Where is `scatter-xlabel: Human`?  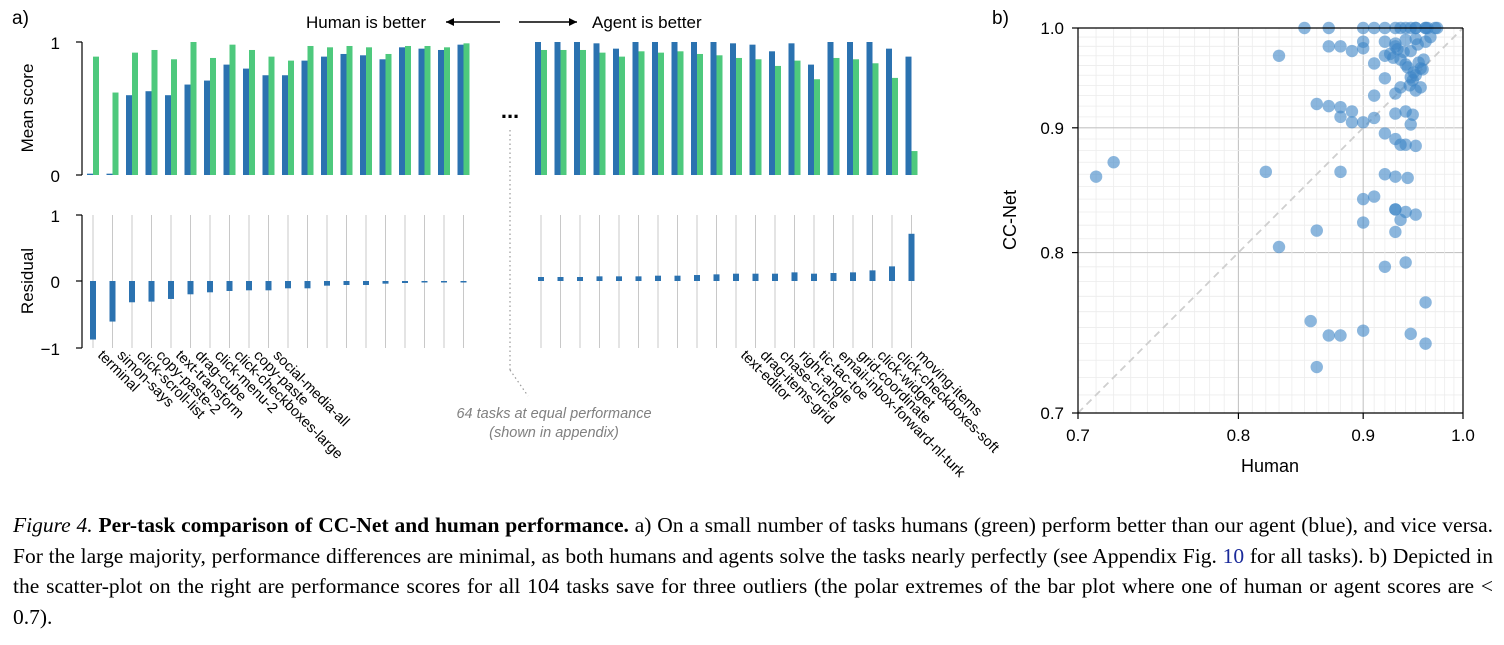
scatter-xlabel: Human is located at coordinates (1270, 466).